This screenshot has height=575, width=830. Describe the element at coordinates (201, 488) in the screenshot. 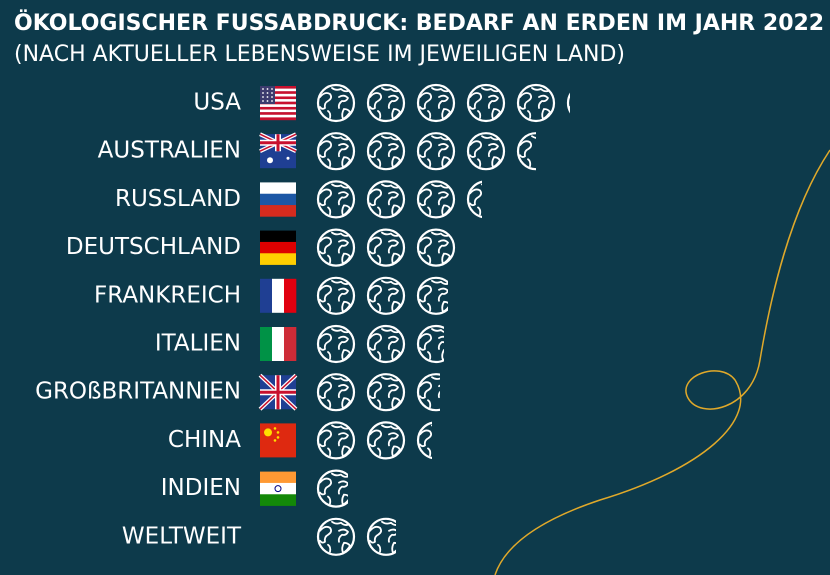

I see `category-label: INDIEN` at that location.